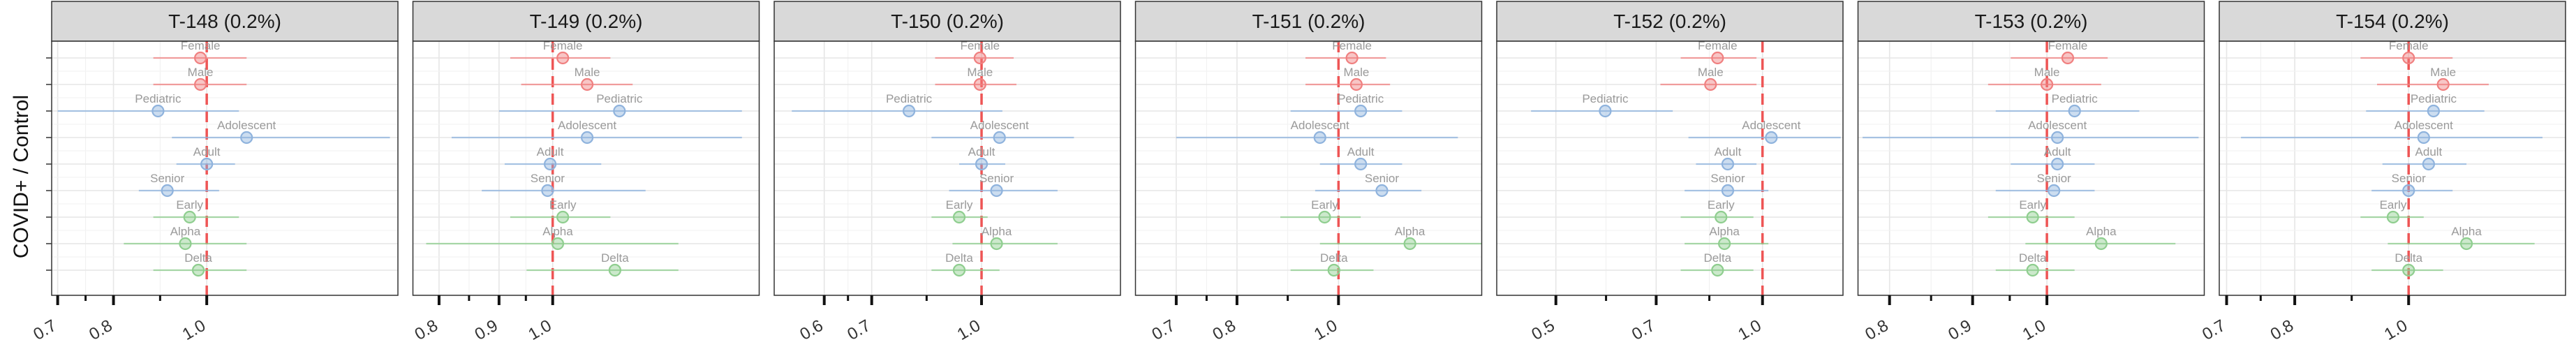 The image size is (2576, 340). I want to click on x-tick-label: 0.9, so click(486, 328).